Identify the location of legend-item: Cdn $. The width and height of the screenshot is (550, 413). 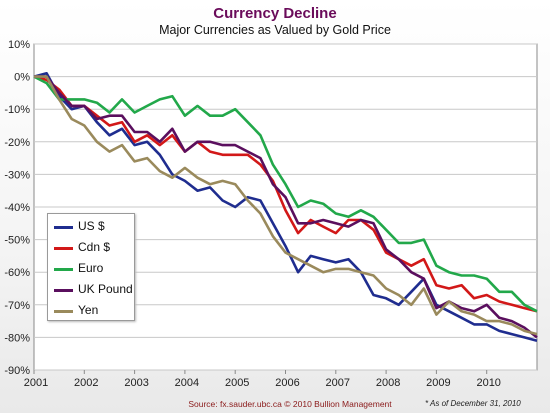
(94, 247).